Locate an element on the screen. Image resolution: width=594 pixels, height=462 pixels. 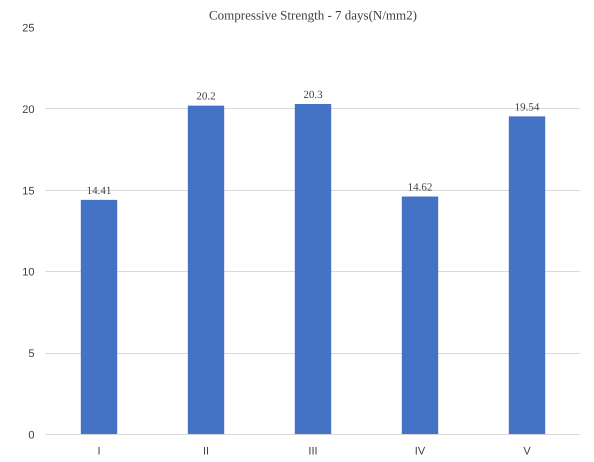
data-label: 20.2 is located at coordinates (206, 96).